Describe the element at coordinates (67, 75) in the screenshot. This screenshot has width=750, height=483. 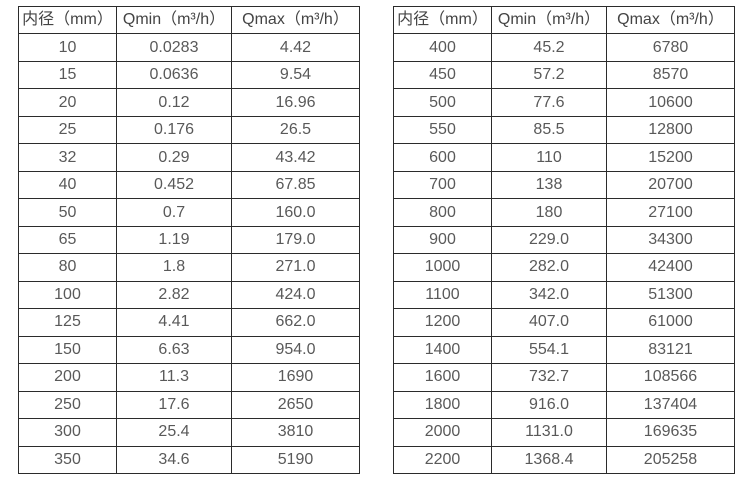
I see `cell: 15` at that location.